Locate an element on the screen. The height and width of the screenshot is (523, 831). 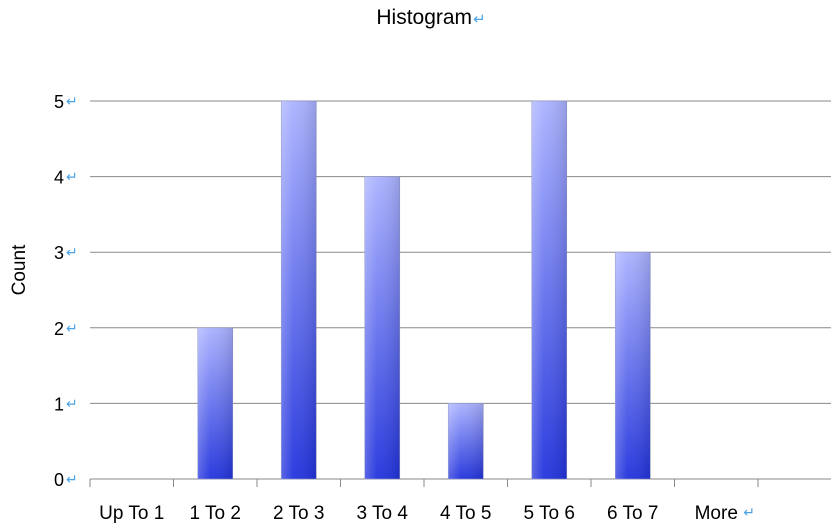
y-tick-label: 3 is located at coordinates (59, 253).